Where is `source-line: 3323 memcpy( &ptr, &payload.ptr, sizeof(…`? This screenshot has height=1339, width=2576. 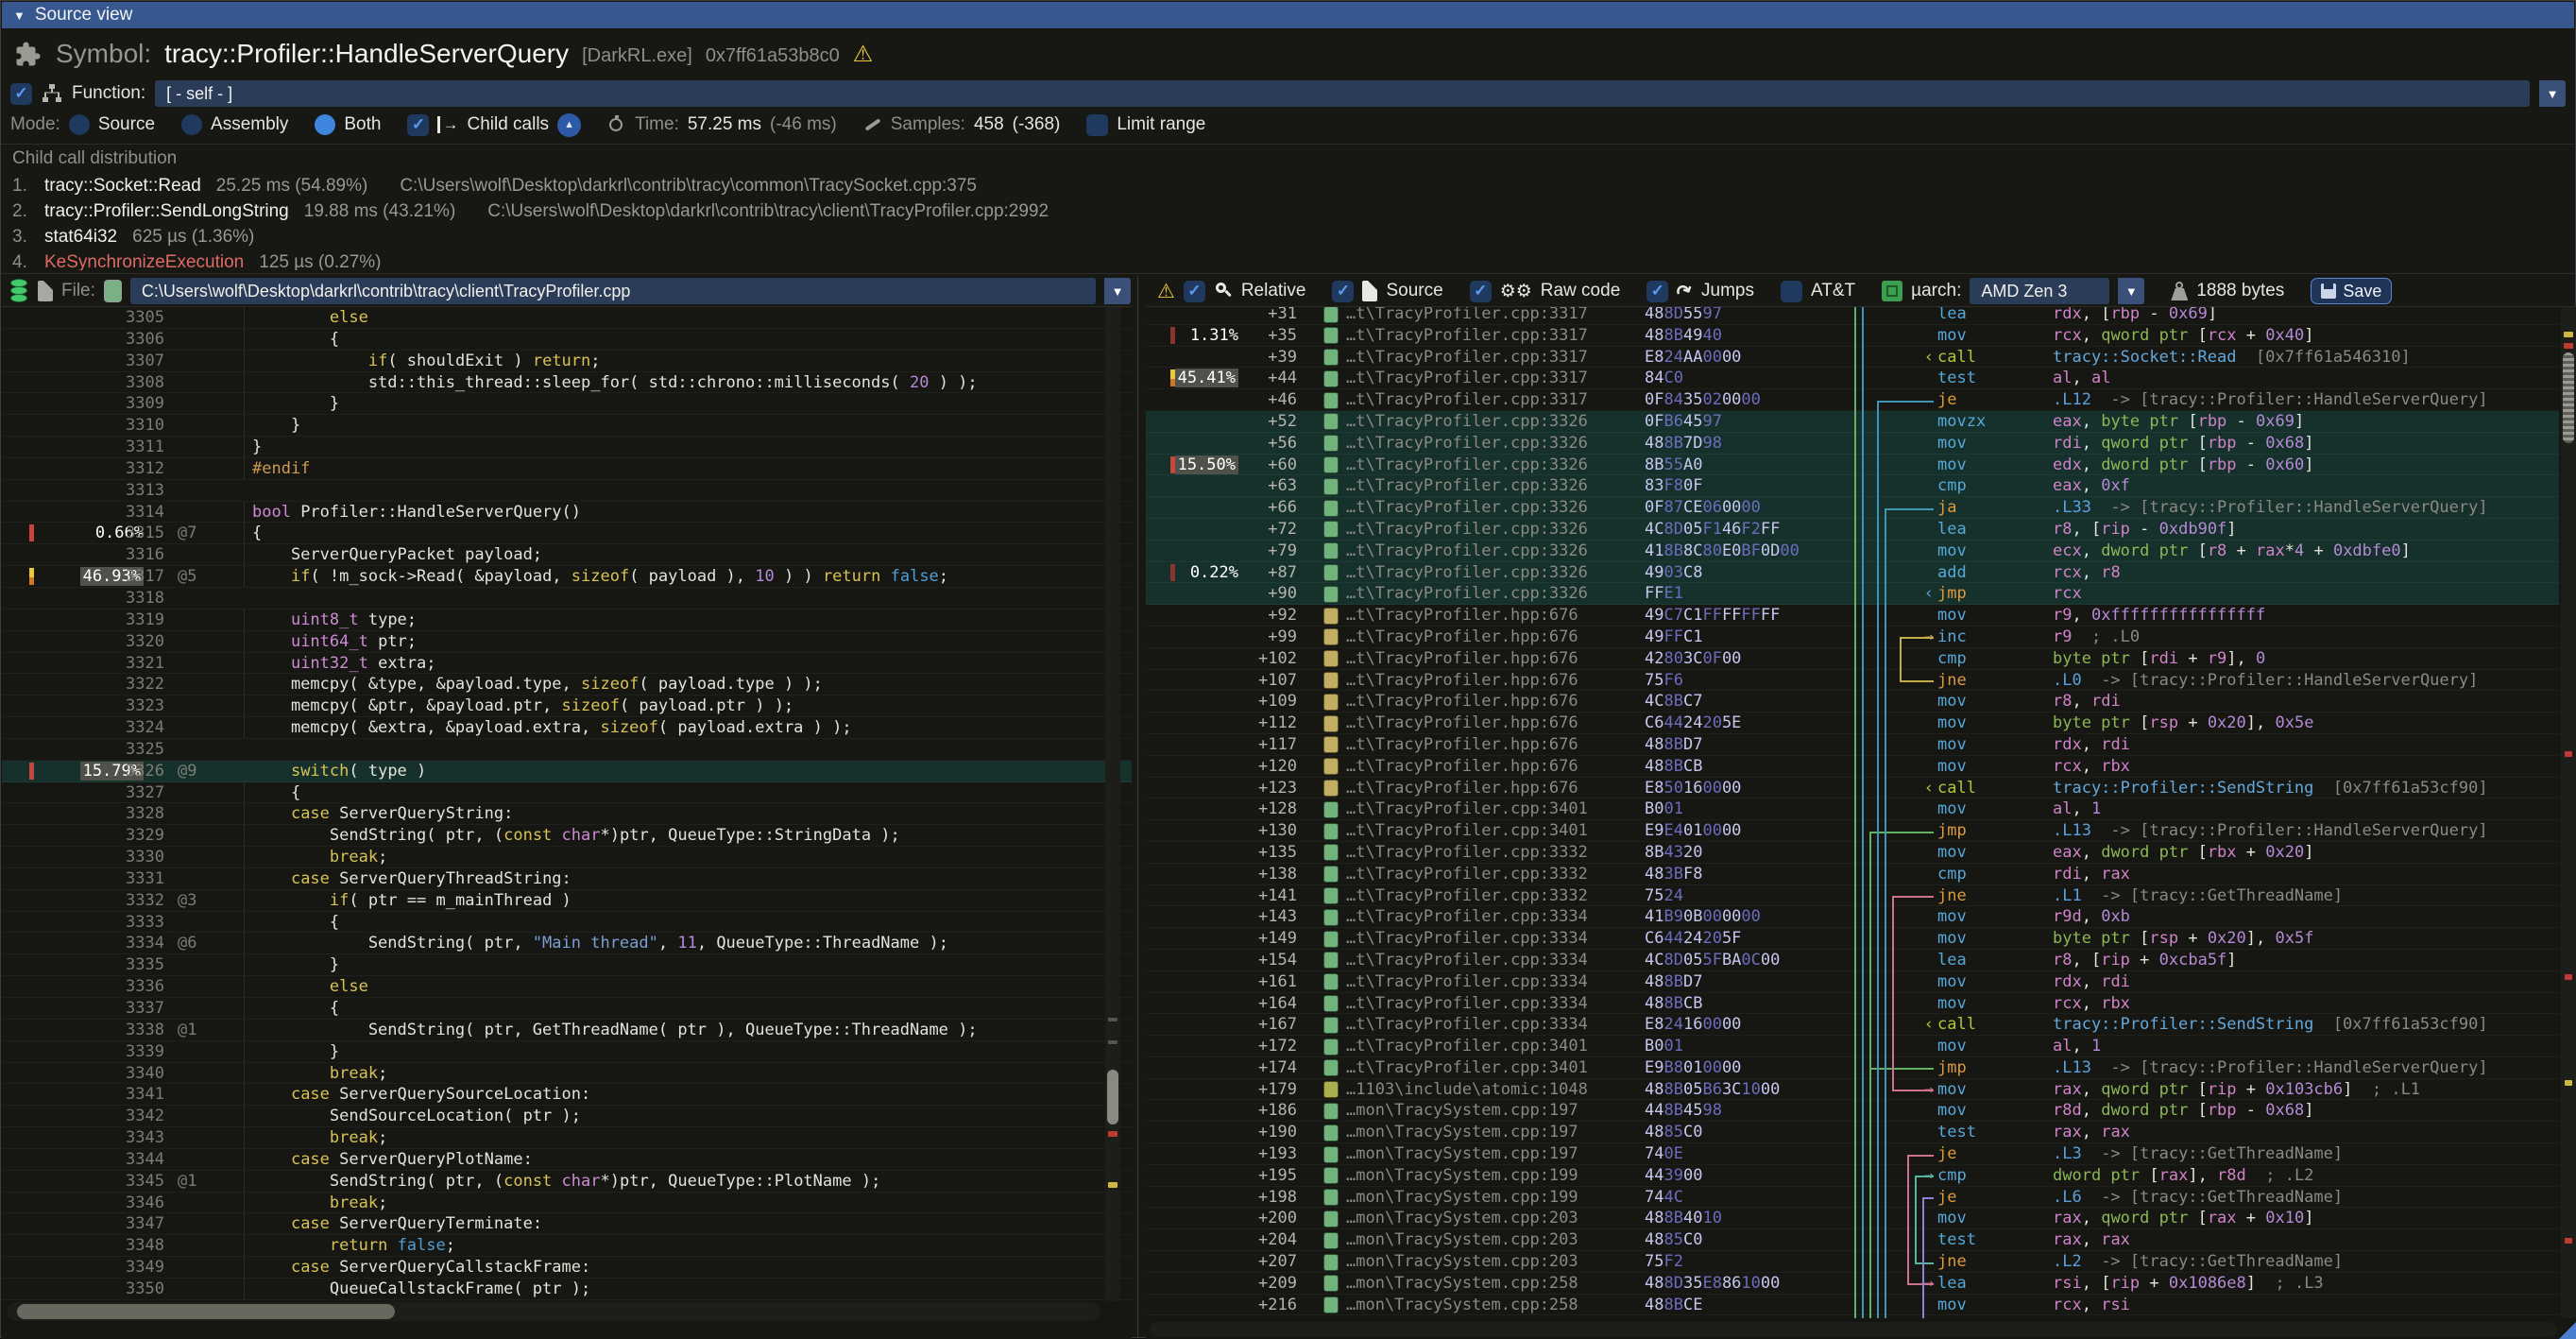 source-line: 3323 memcpy( &ptr, &payload.ptr, sizeof(… is located at coordinates (567, 706).